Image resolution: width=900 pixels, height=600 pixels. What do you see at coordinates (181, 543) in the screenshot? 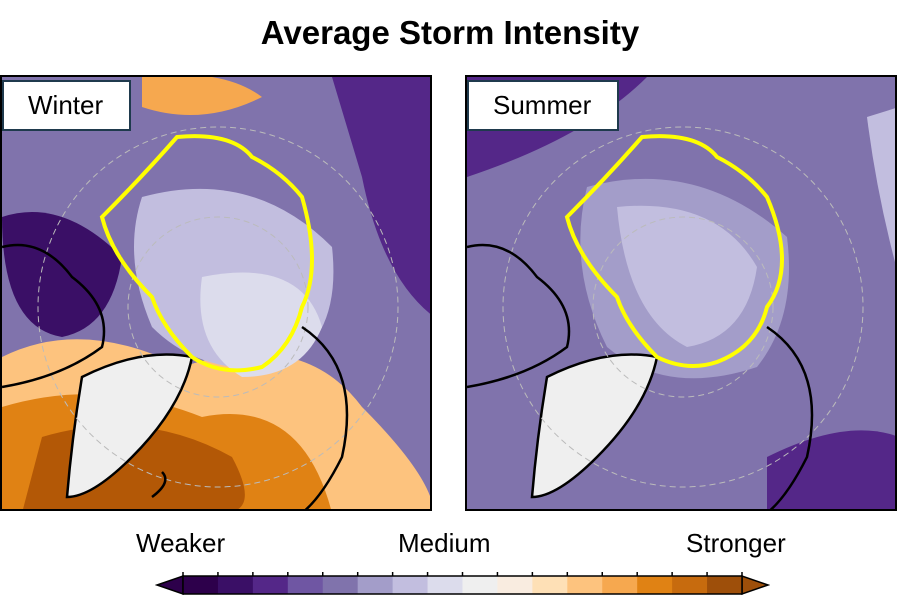
I see `colorbar-label-weaker: Weaker` at bounding box center [181, 543].